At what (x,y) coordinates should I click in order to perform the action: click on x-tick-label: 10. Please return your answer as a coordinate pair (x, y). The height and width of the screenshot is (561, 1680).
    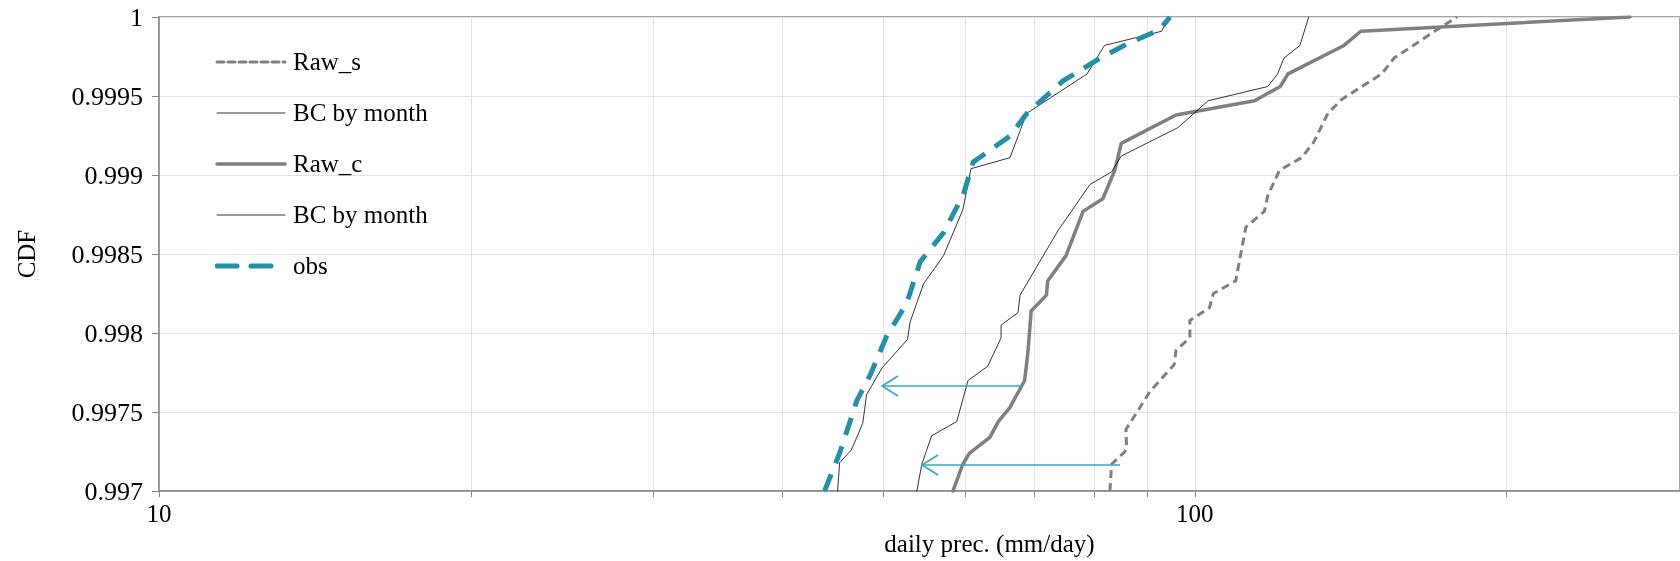
    Looking at the image, I should click on (159, 514).